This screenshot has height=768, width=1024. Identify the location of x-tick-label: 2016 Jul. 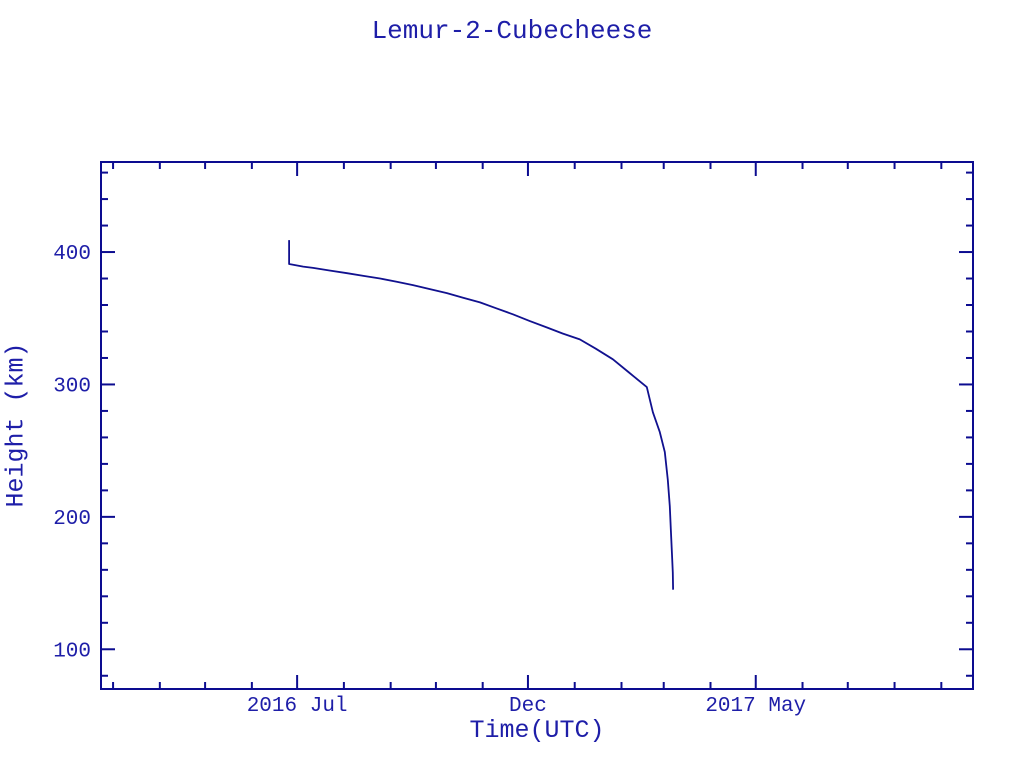
(297, 706).